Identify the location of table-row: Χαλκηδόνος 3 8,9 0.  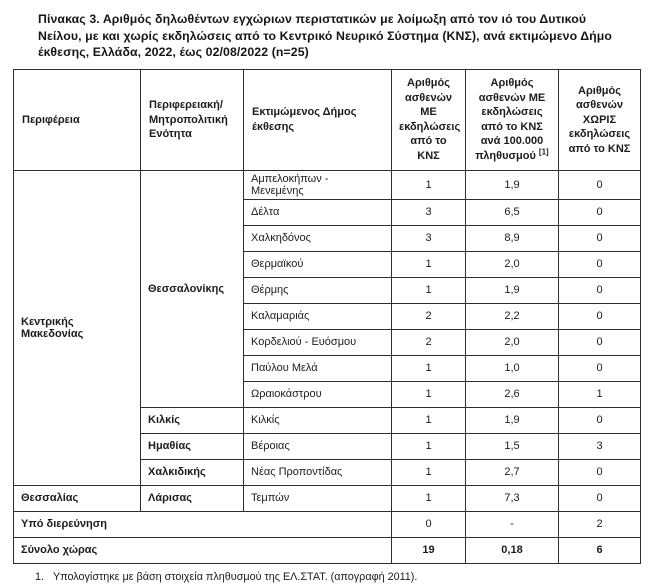
(327, 238).